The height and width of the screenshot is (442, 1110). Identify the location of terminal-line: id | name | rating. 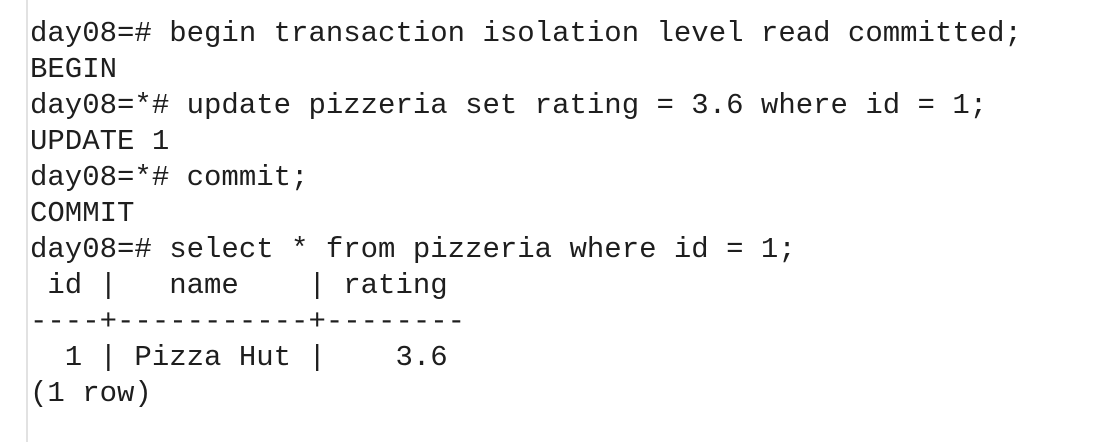
(239, 285).